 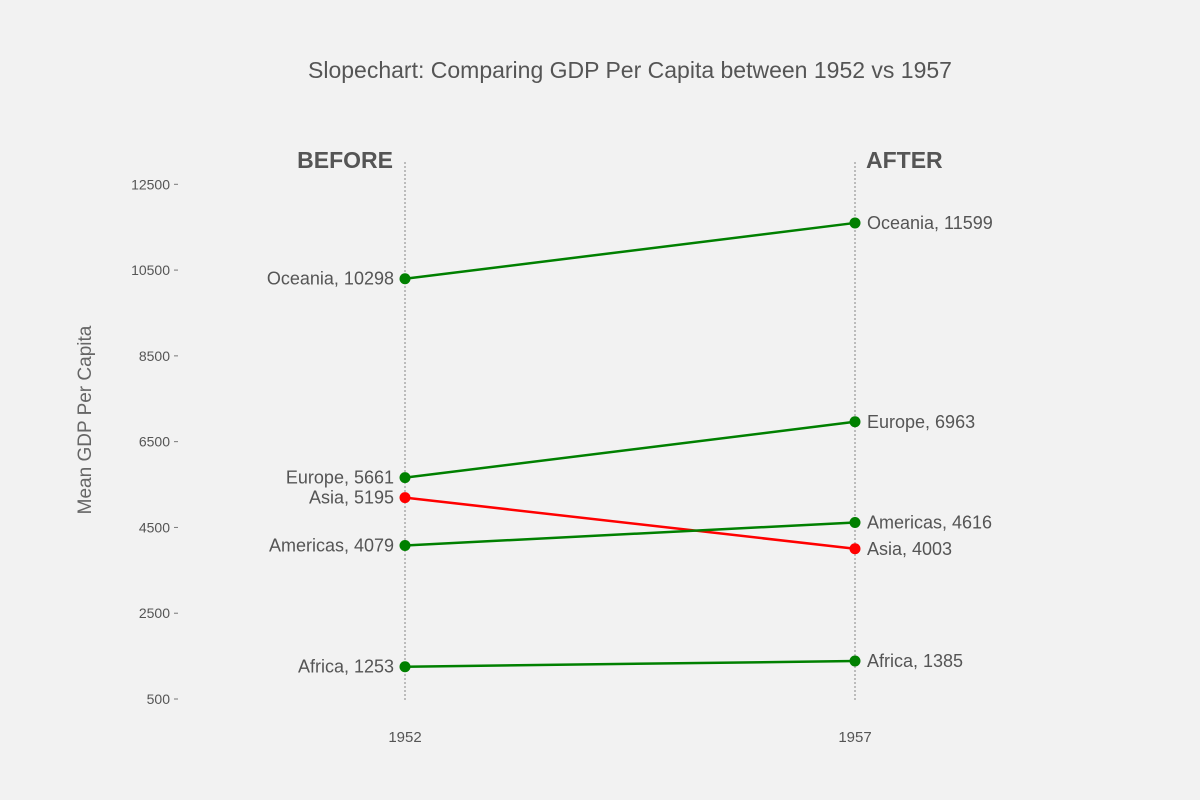 I want to click on x-tick-label: 1952, so click(x=404, y=737).